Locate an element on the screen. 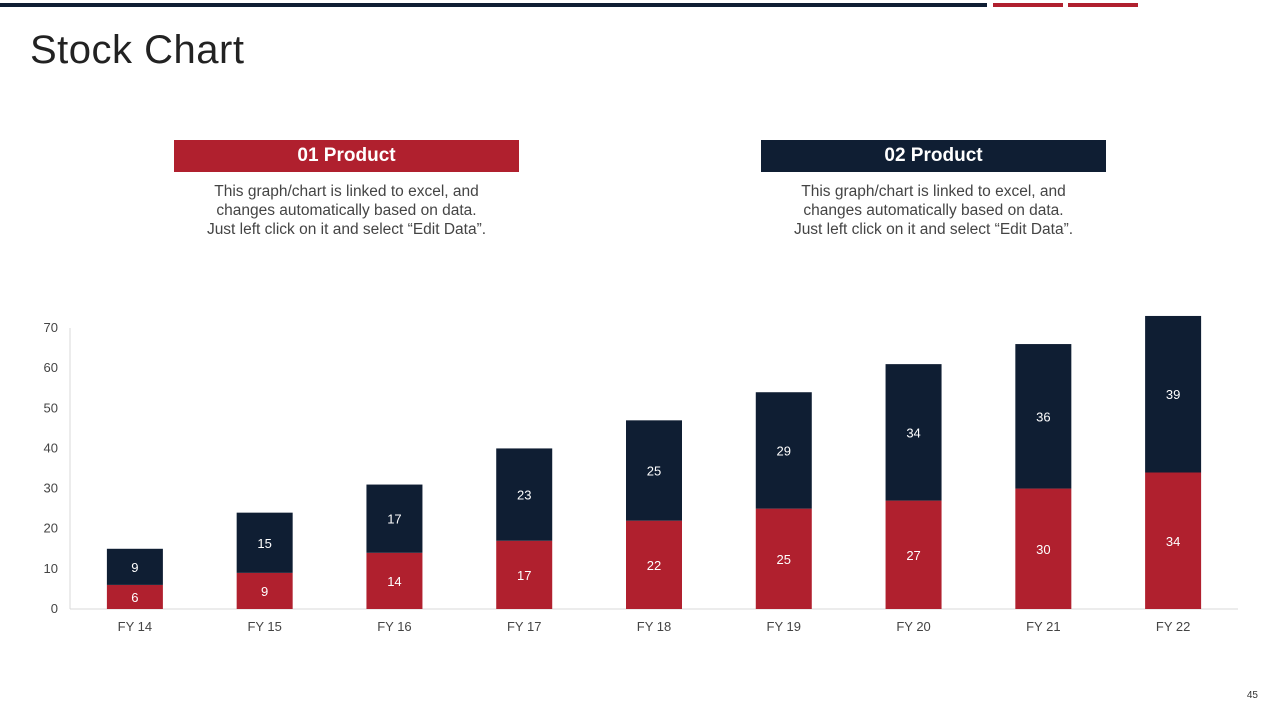  page-number: 45 is located at coordinates (1252, 695).